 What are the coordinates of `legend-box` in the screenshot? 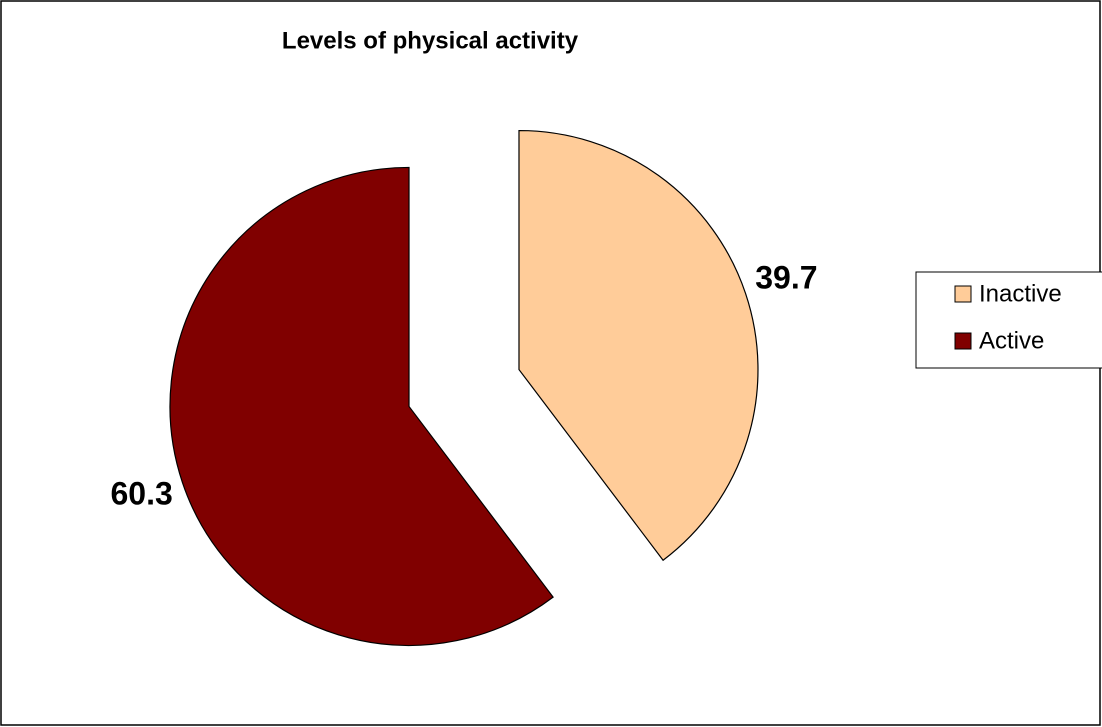 It's located at (1008, 320).